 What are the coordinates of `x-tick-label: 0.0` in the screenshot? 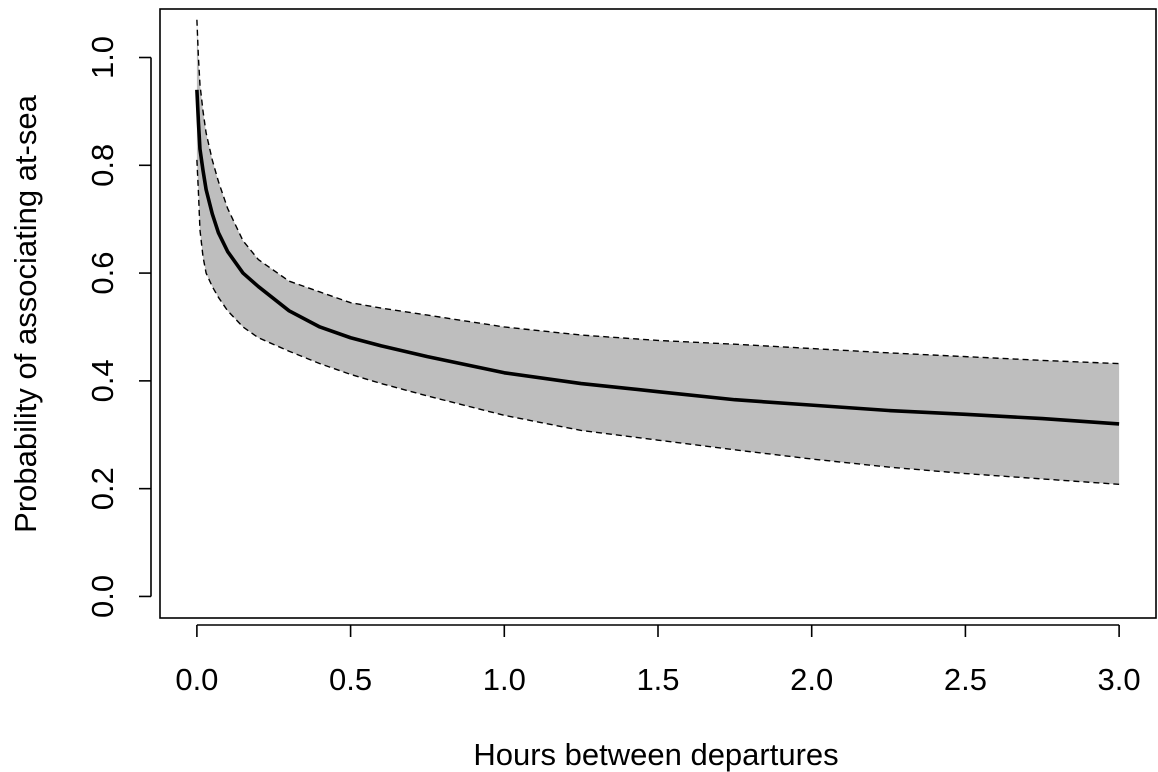 It's located at (196, 679).